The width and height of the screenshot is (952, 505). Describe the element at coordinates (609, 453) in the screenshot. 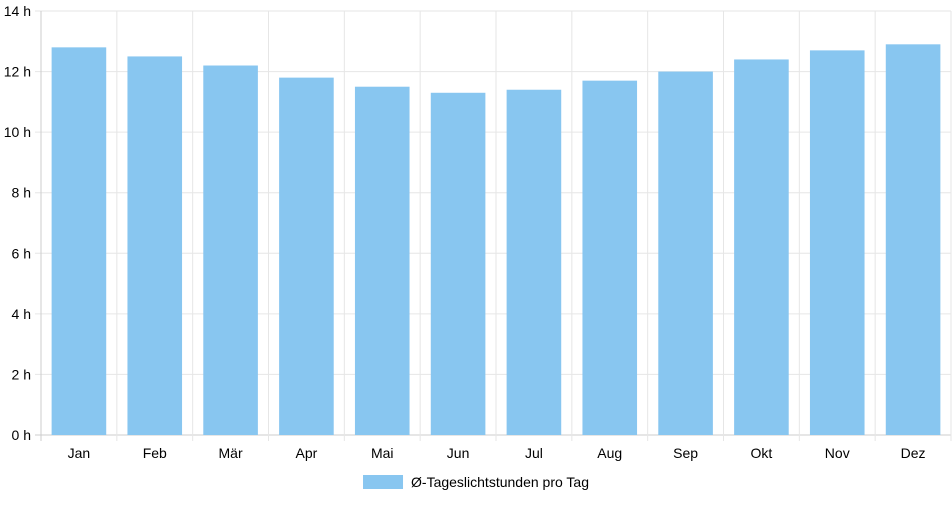

I see `x-tick-label: Aug` at that location.